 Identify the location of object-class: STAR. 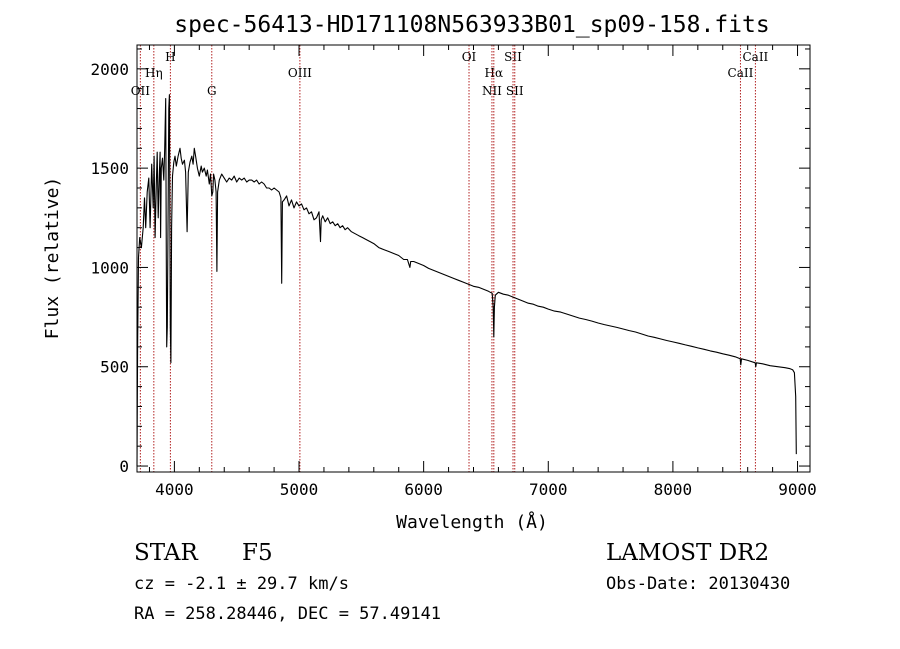
(166, 553).